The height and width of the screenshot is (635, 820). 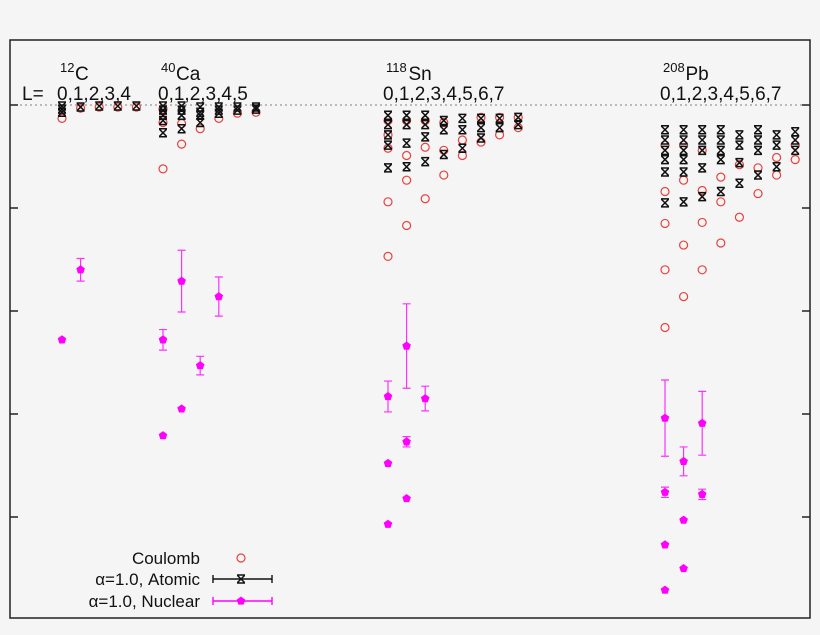 I want to click on l-values-label: 0,1,2,3,4,5,6,7, so click(x=721, y=94).